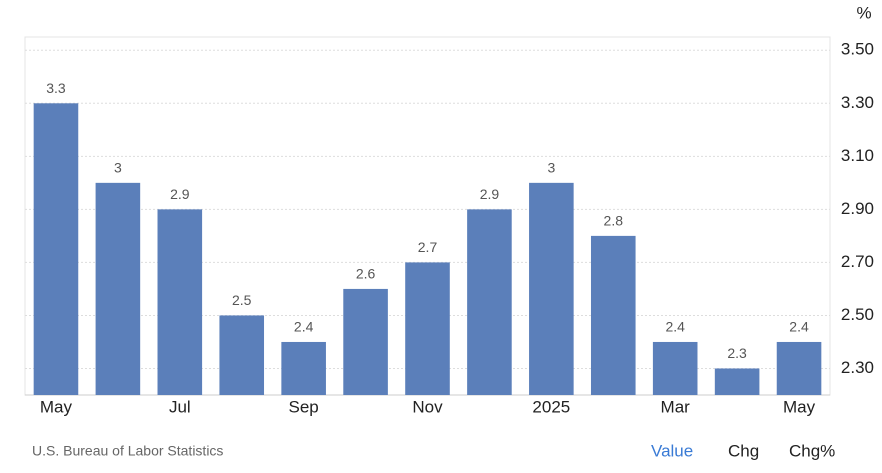  What do you see at coordinates (428, 247) in the screenshot?
I see `value-label: 2.7` at bounding box center [428, 247].